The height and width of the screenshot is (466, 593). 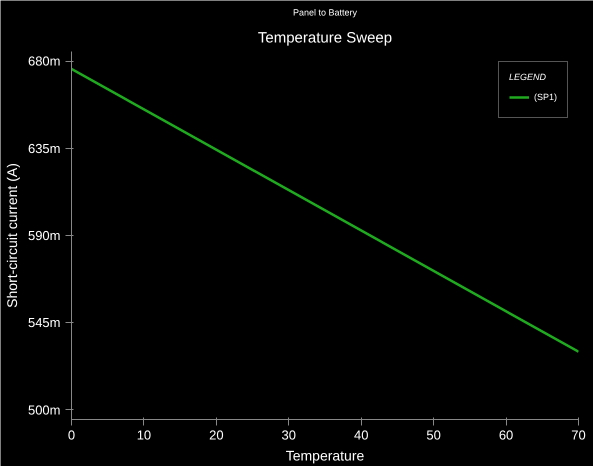 What do you see at coordinates (44, 148) in the screenshot?
I see `y-tick-label: 635m` at bounding box center [44, 148].